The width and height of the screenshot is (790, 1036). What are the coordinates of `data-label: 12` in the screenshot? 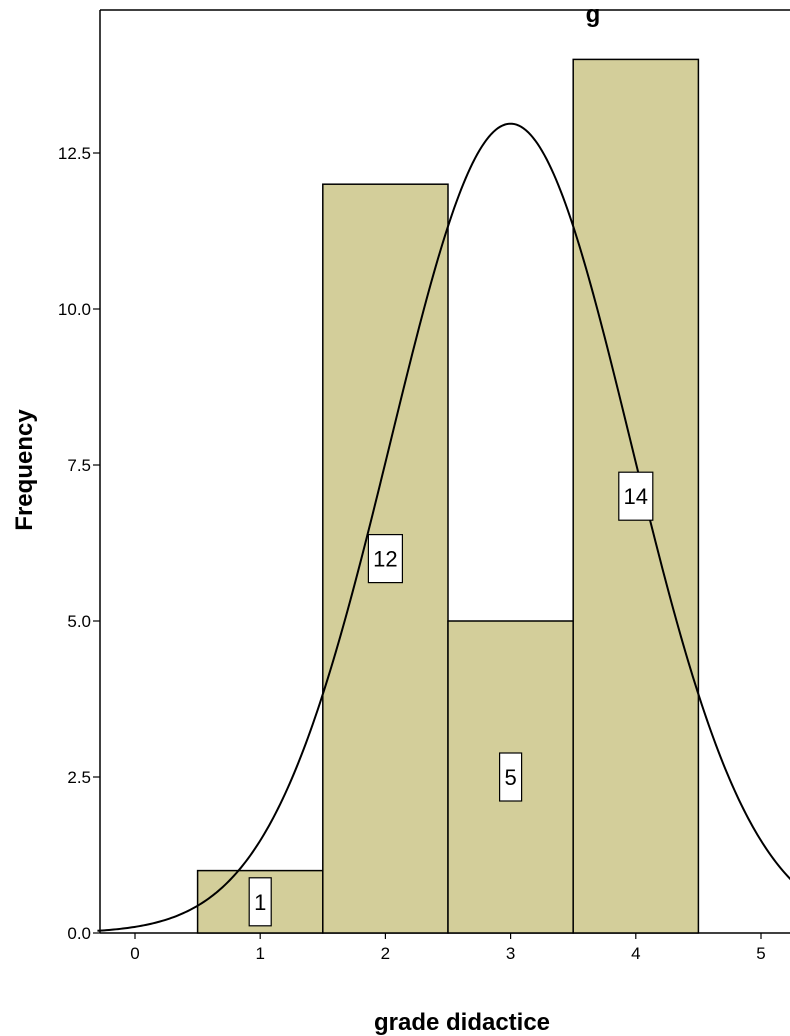 It's located at (385, 559).